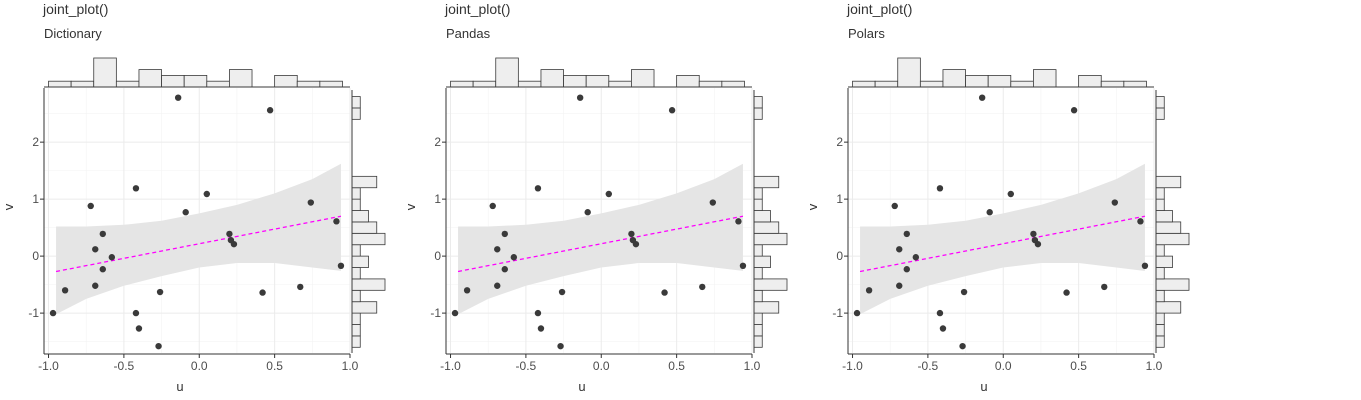 Image resolution: width=1361 pixels, height=400 pixels. Describe the element at coordinates (866, 33) in the screenshot. I see `chart-subtitle: Polars` at that location.